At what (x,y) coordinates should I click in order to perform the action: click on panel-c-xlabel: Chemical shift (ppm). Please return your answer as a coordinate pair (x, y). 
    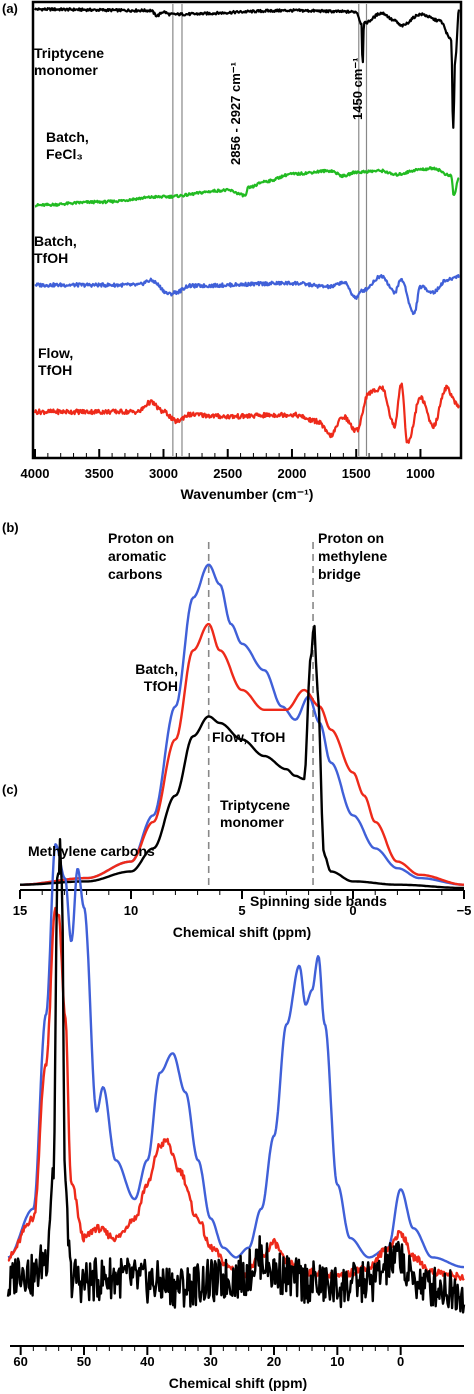
    Looking at the image, I should click on (238, 1383).